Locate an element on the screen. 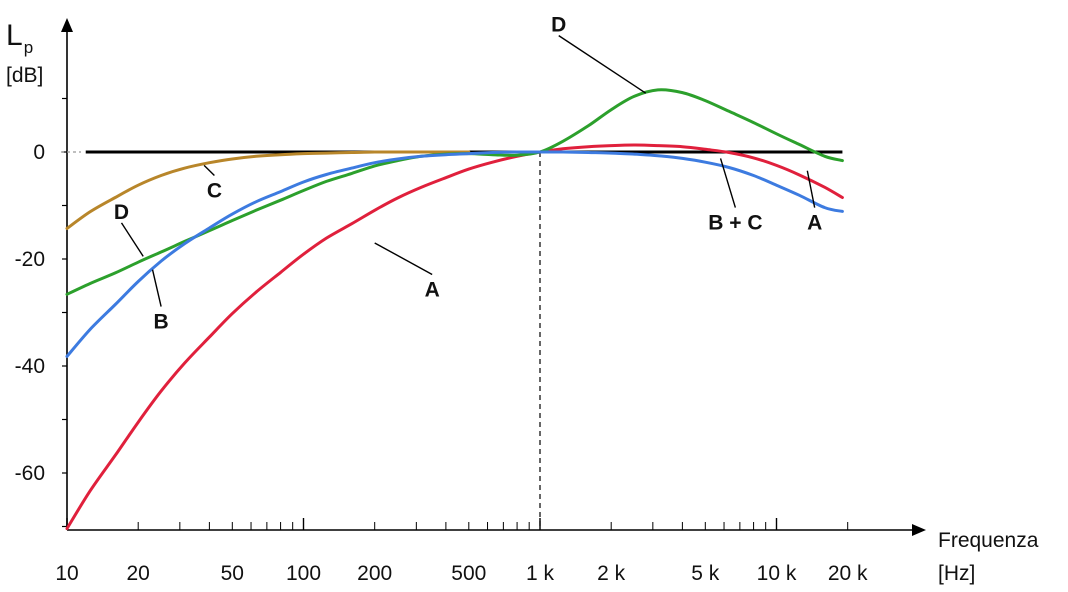 This screenshot has height=592, width=1068. y-axis-title-subscript: p is located at coordinates (28, 47).